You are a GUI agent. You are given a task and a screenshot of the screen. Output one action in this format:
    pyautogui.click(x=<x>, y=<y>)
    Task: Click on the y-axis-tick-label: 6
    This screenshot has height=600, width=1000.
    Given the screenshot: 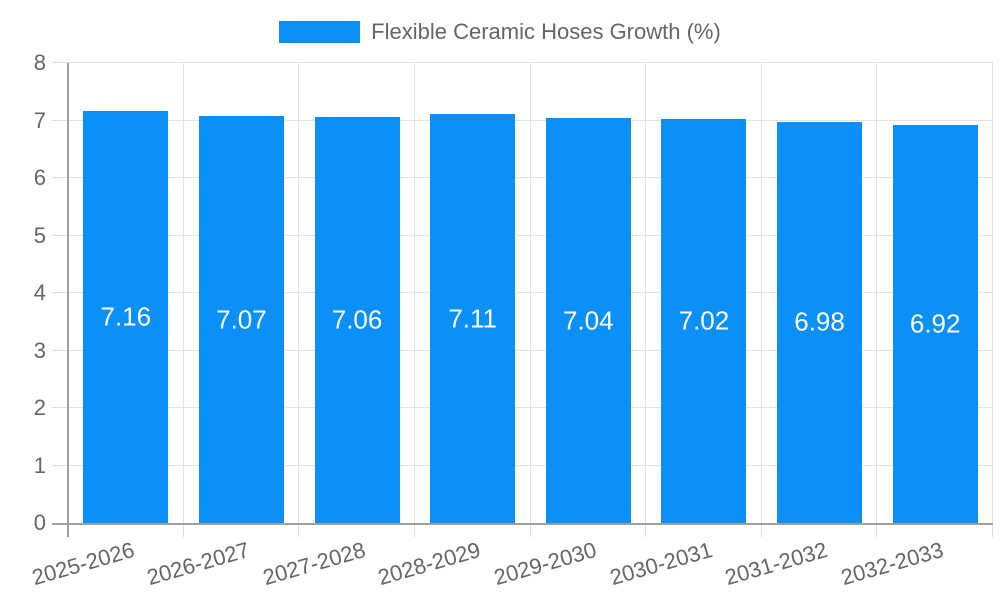 What is the action you would take?
    pyautogui.click(x=39, y=177)
    